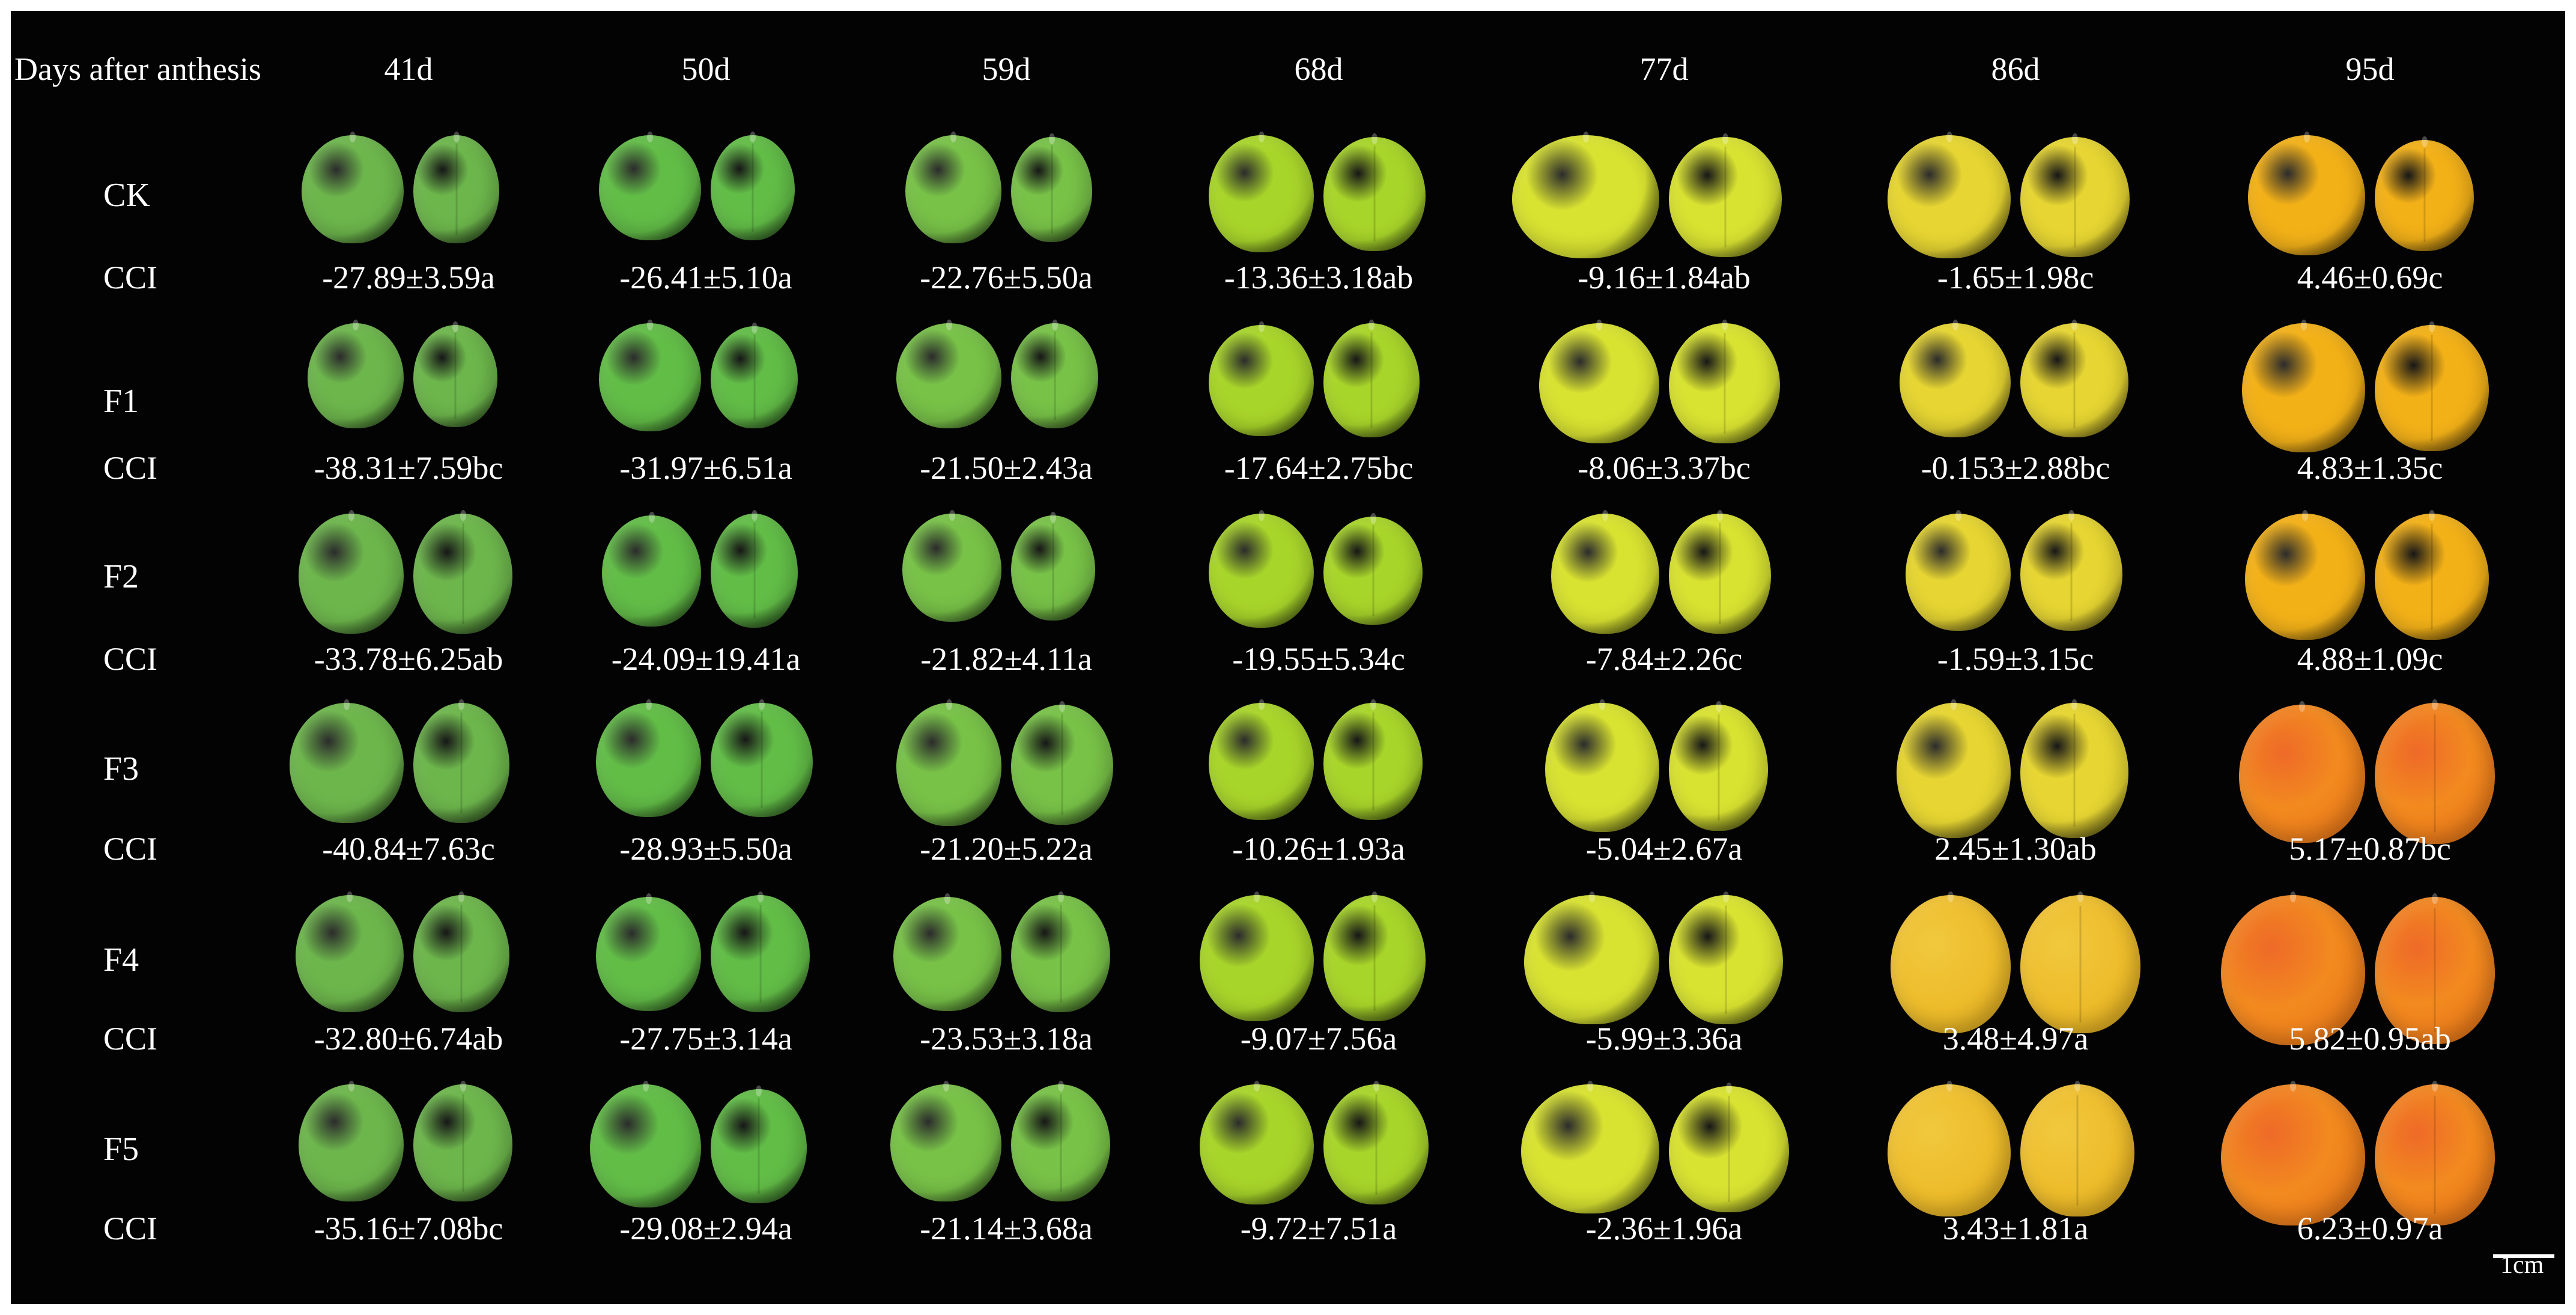 This screenshot has width=2576, height=1315. What do you see at coordinates (1664, 849) in the screenshot?
I see `cci-value-f3-77d: -5.04±2.67a` at bounding box center [1664, 849].